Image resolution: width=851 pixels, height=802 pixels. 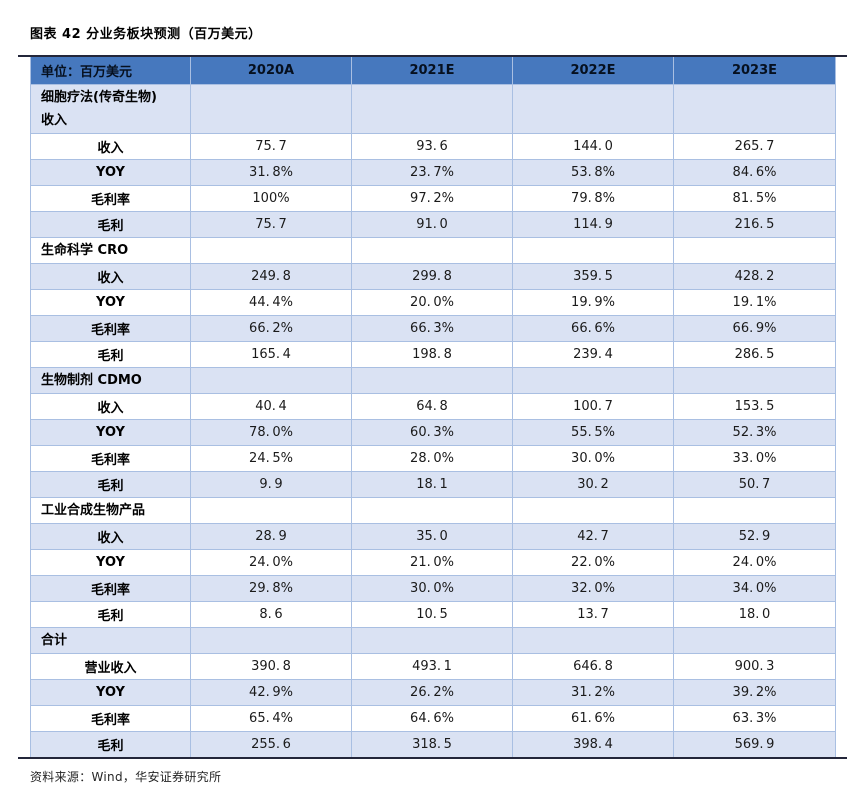 I want to click on section-header-row: 细胞疗法(传奇生物) 收入, so click(x=433, y=109).